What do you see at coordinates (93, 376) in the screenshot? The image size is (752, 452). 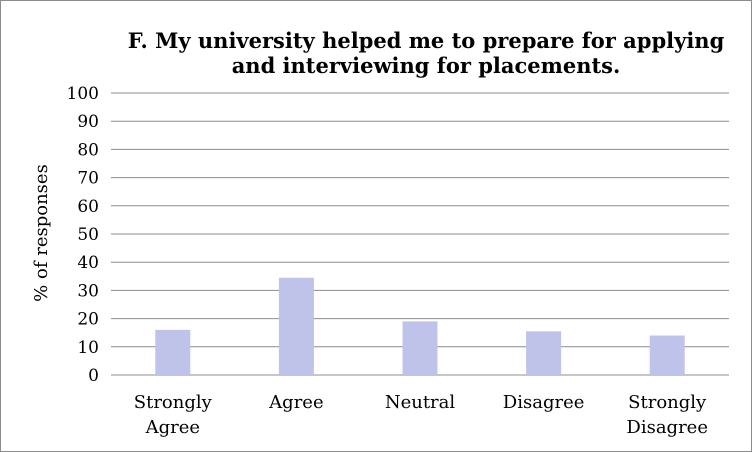 I see `y-tick-label: 0` at bounding box center [93, 376].